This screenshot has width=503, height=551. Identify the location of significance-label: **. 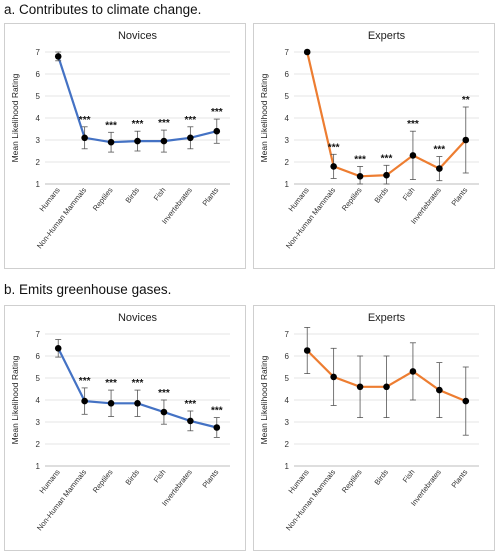
(466, 100).